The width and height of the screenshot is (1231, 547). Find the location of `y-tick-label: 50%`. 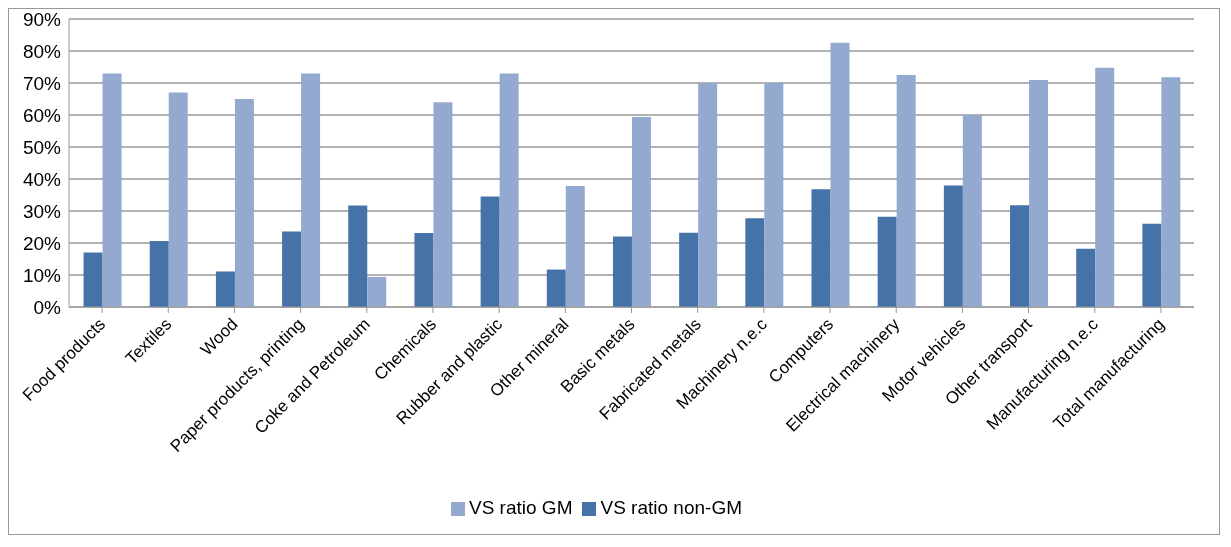

y-tick-label: 50% is located at coordinates (42, 147).